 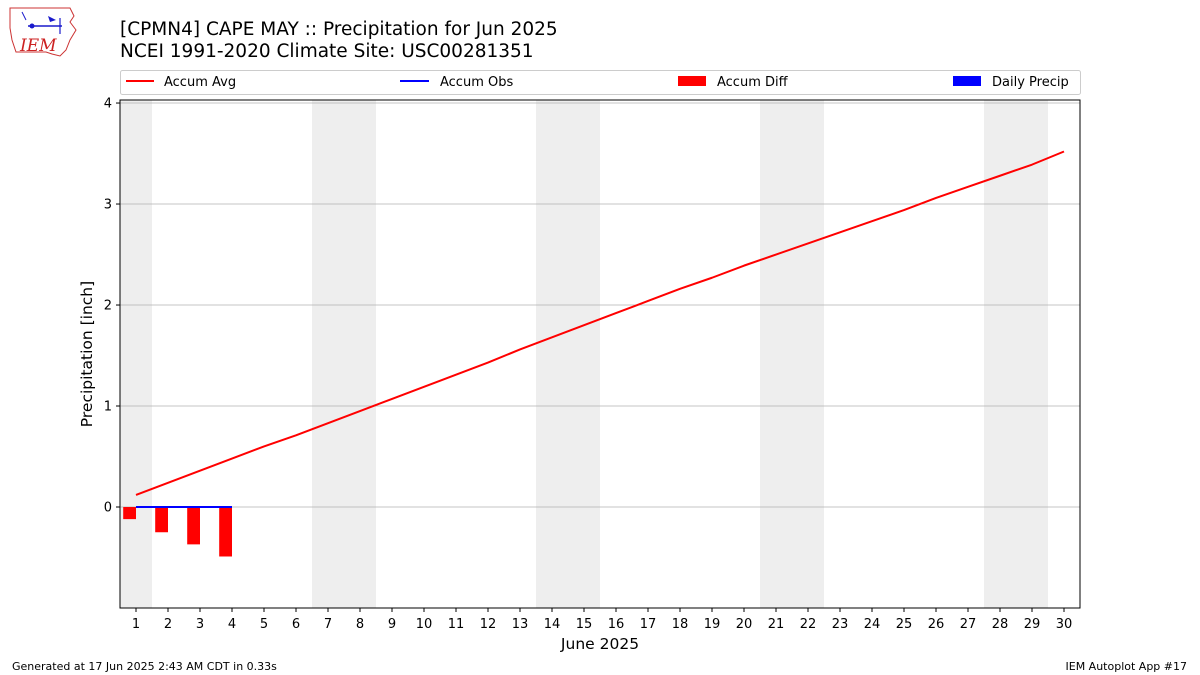 I want to click on legend-swatch-daily-precip, so click(x=967, y=81).